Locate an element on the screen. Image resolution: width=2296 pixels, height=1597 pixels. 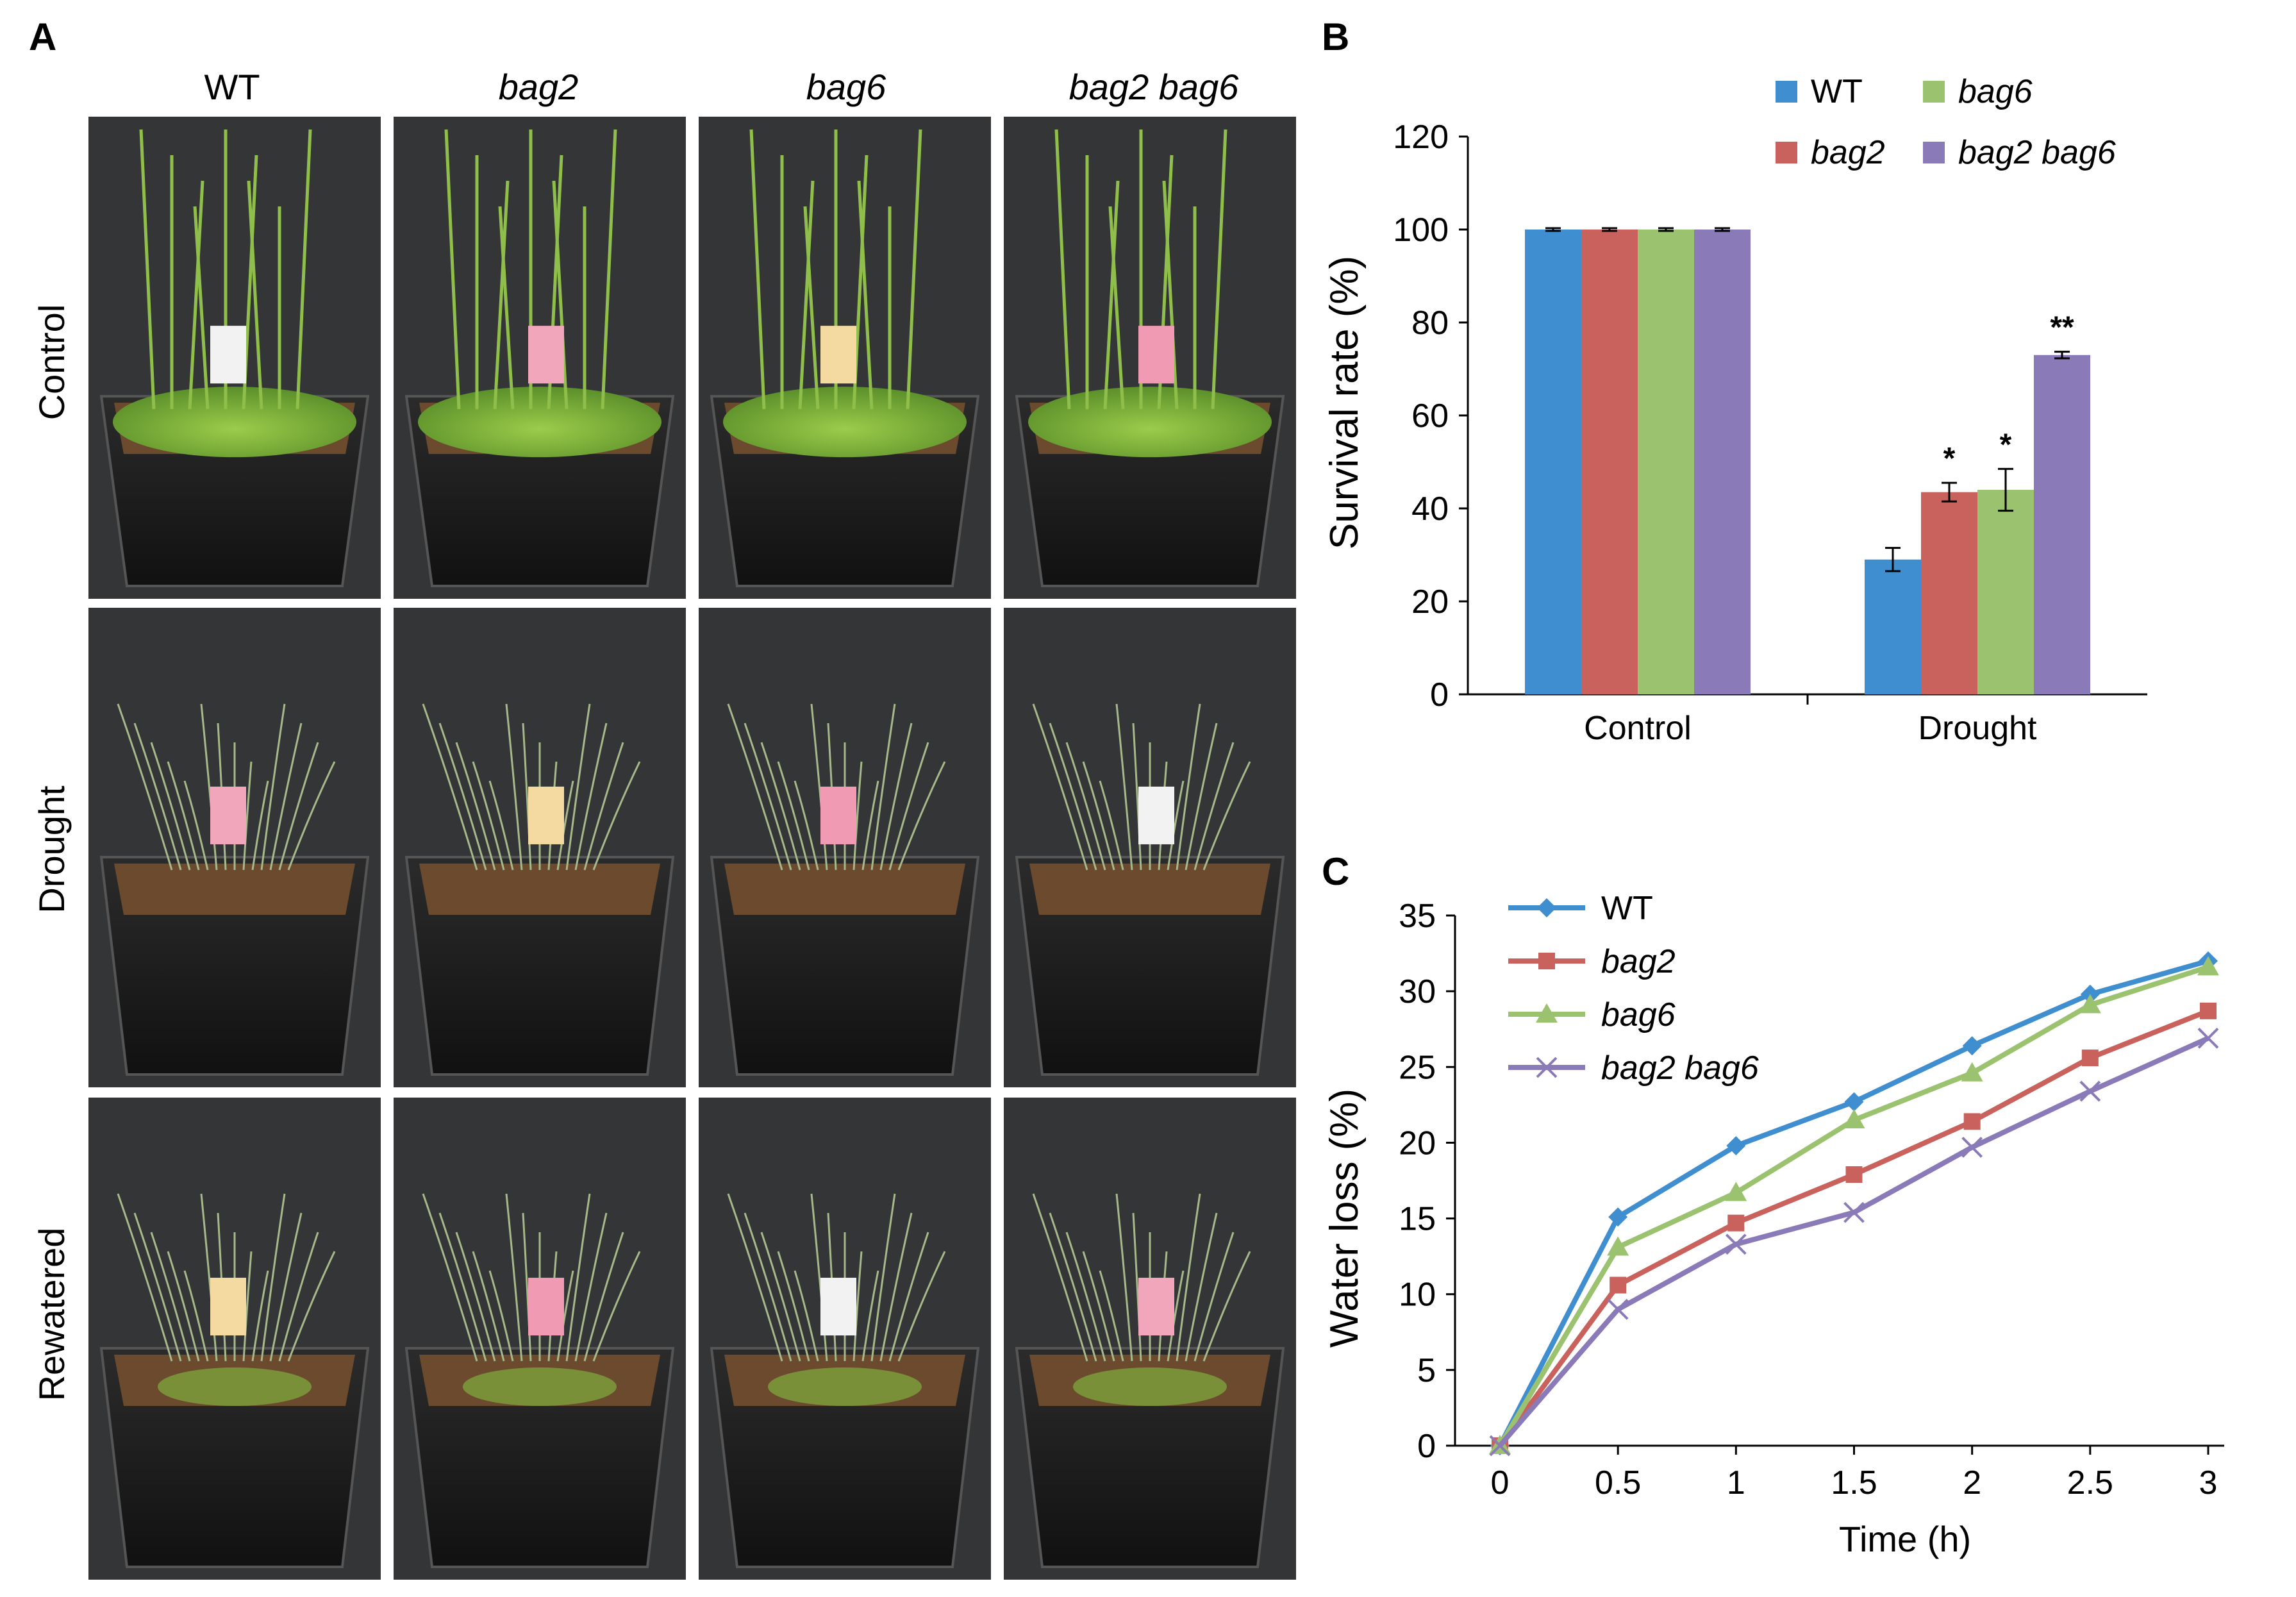
bar-y-tick-label: 80 is located at coordinates (1430, 323).